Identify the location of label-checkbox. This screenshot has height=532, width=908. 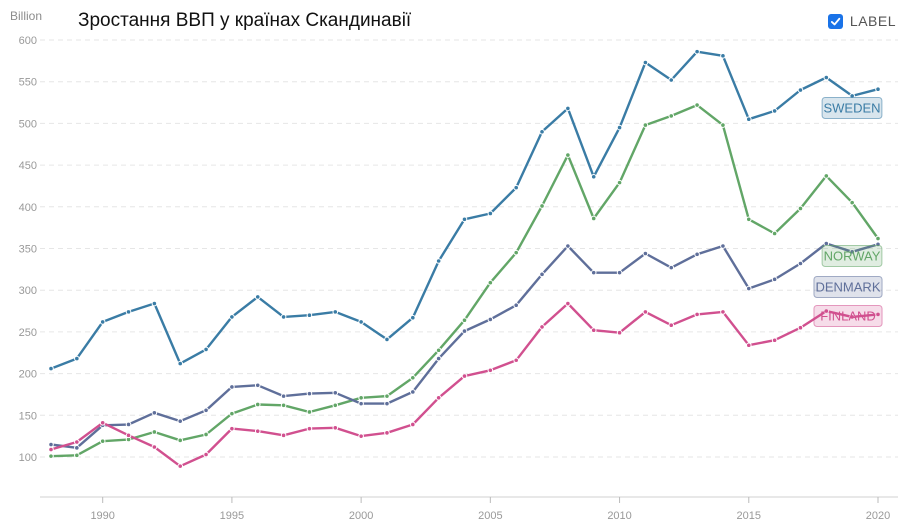
(835, 21).